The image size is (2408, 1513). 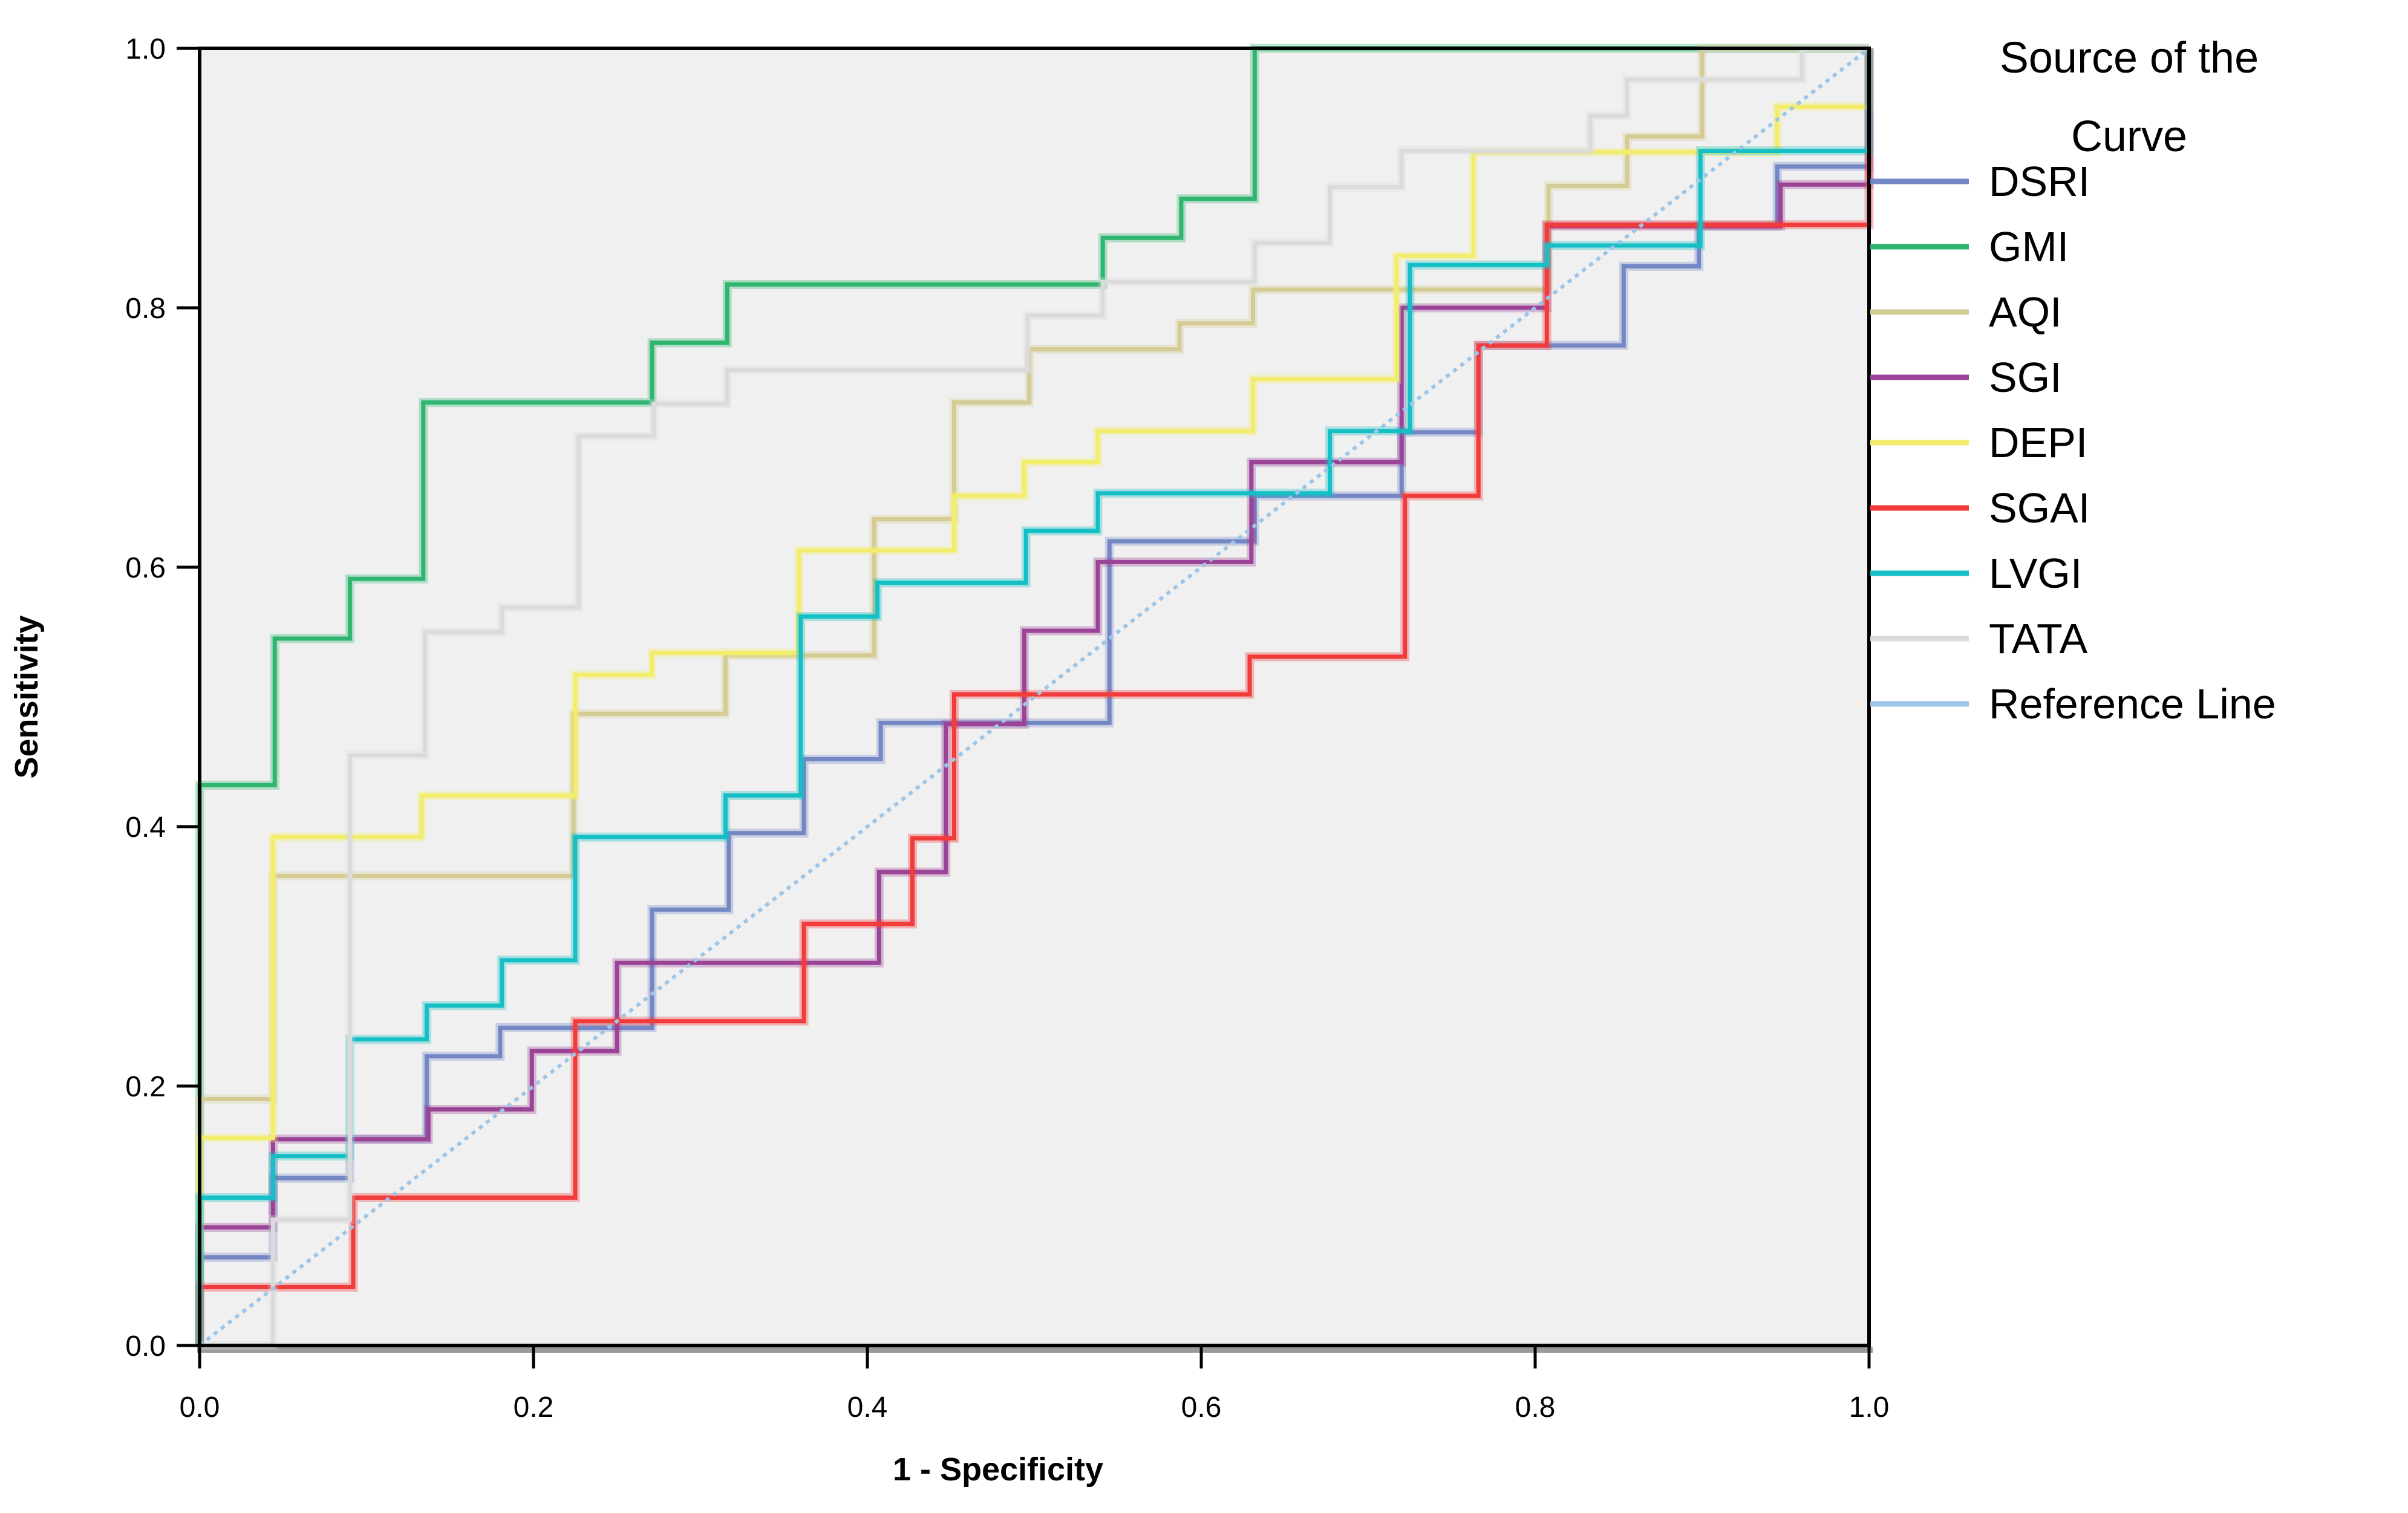 What do you see at coordinates (534, 1407) in the screenshot?
I see `x-tick-label: 0.2` at bounding box center [534, 1407].